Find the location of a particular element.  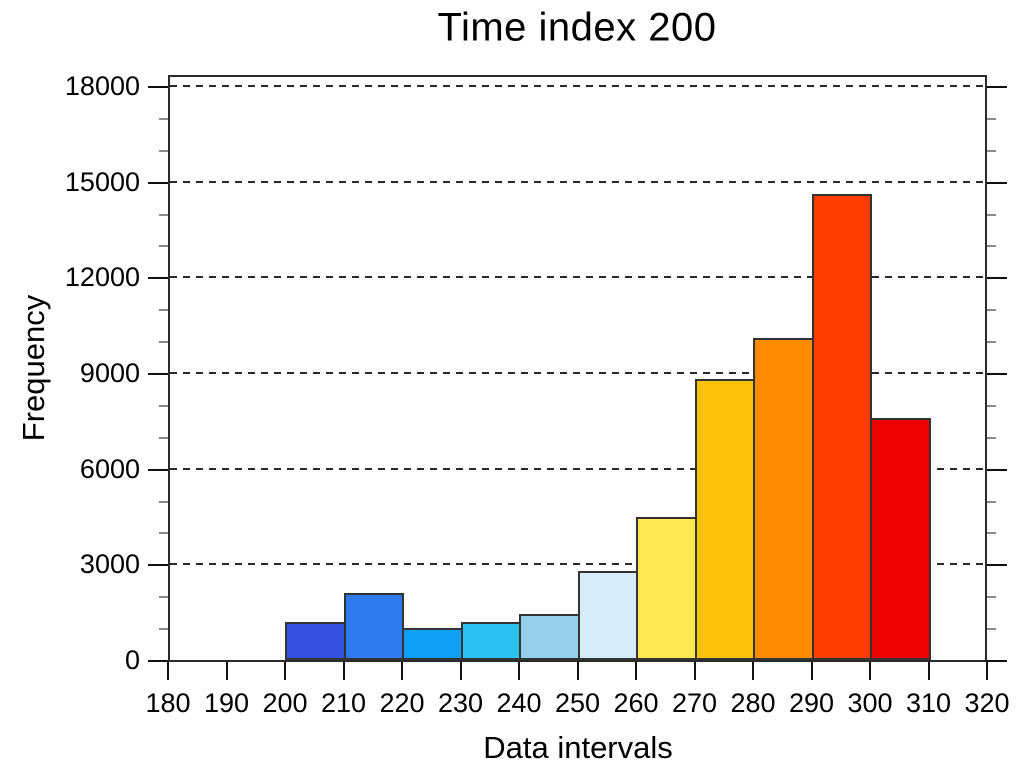

x-tick-label-240: 240 is located at coordinates (519, 703).